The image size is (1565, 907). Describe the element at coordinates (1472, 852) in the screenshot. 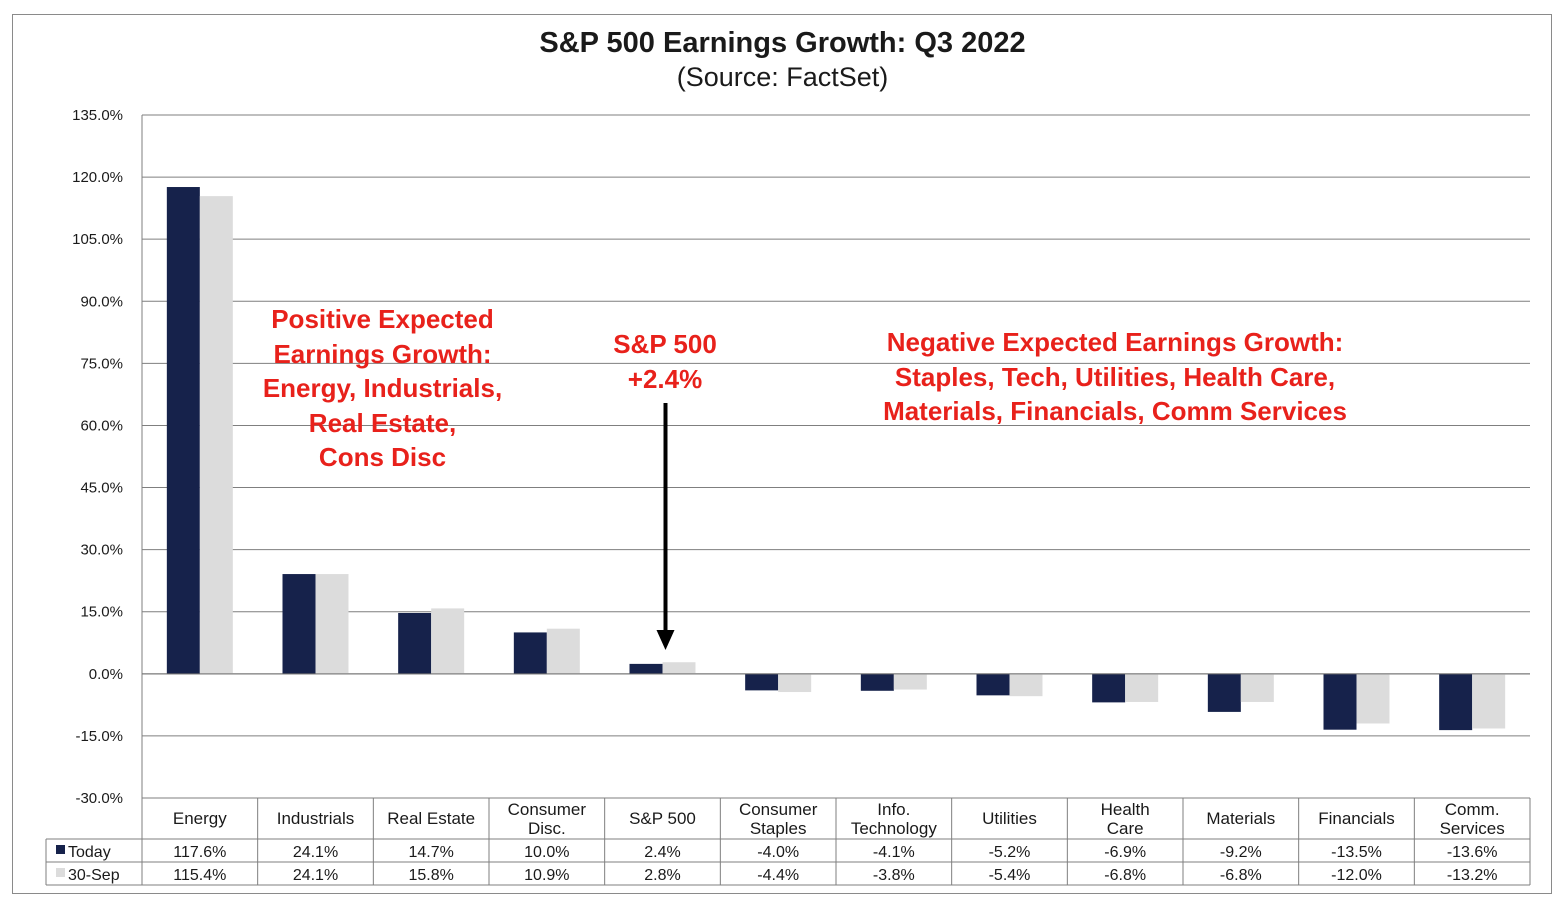

I see `data-label-today: -13.6%` at that location.